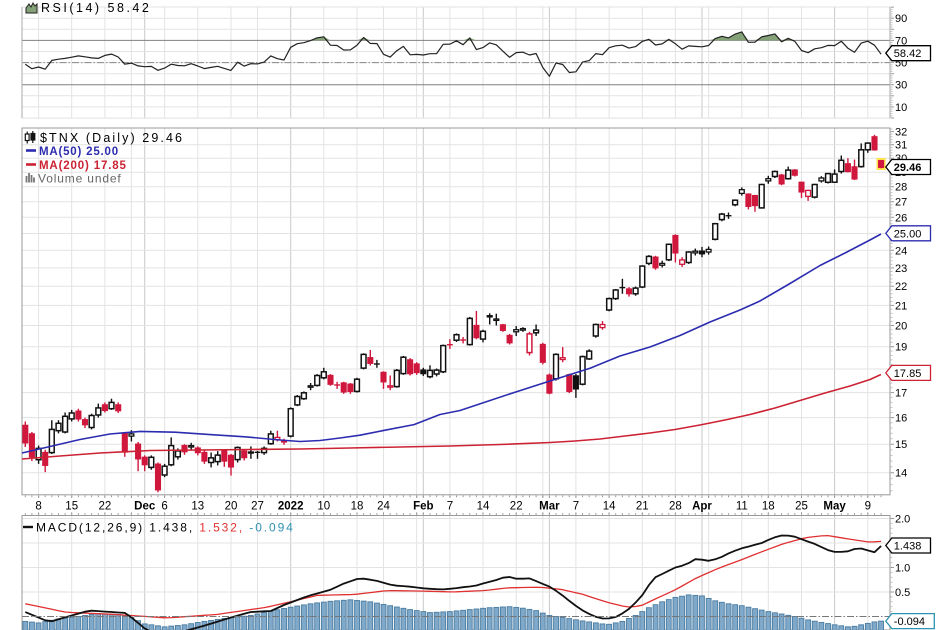 The image size is (936, 630). Describe the element at coordinates (901, 419) in the screenshot. I see `svg-text: 16` at that location.